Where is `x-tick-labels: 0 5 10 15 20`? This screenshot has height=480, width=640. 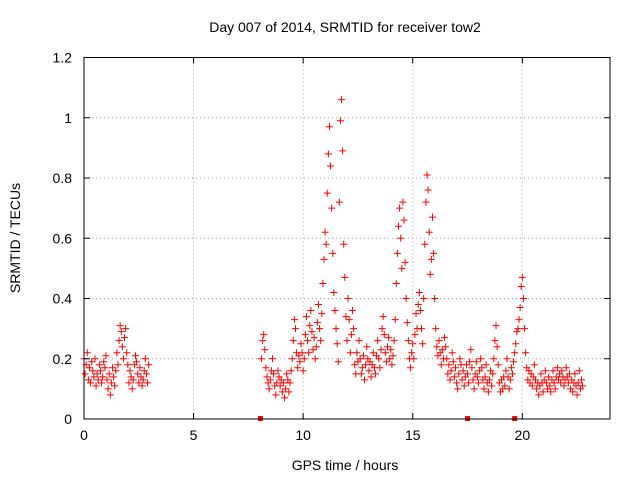 x-tick-labels: 0 5 10 15 20 is located at coordinates (305, 435).